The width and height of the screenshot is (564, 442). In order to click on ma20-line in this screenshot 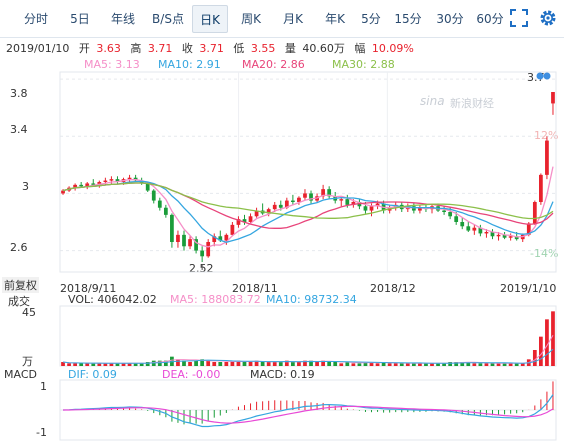, I will do `click(308, 205)`.